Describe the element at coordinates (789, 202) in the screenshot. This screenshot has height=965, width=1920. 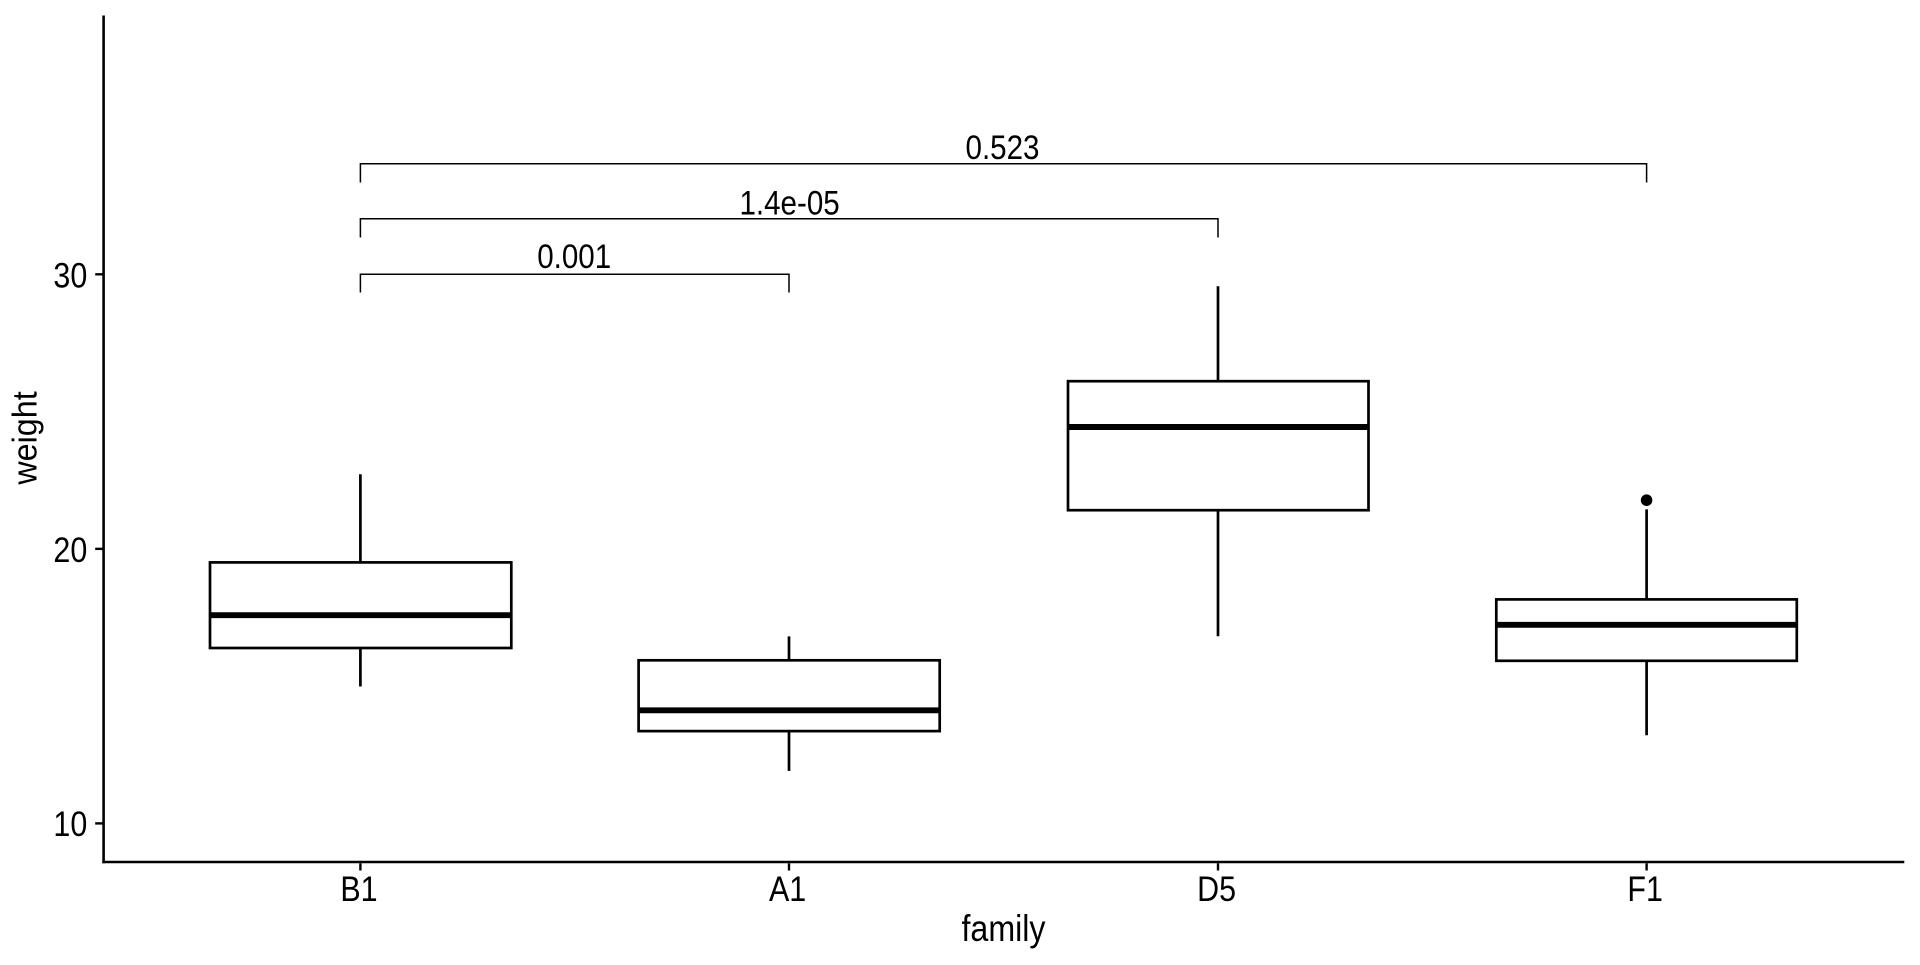
I see `svg-text: 1.4e-05` at that location.